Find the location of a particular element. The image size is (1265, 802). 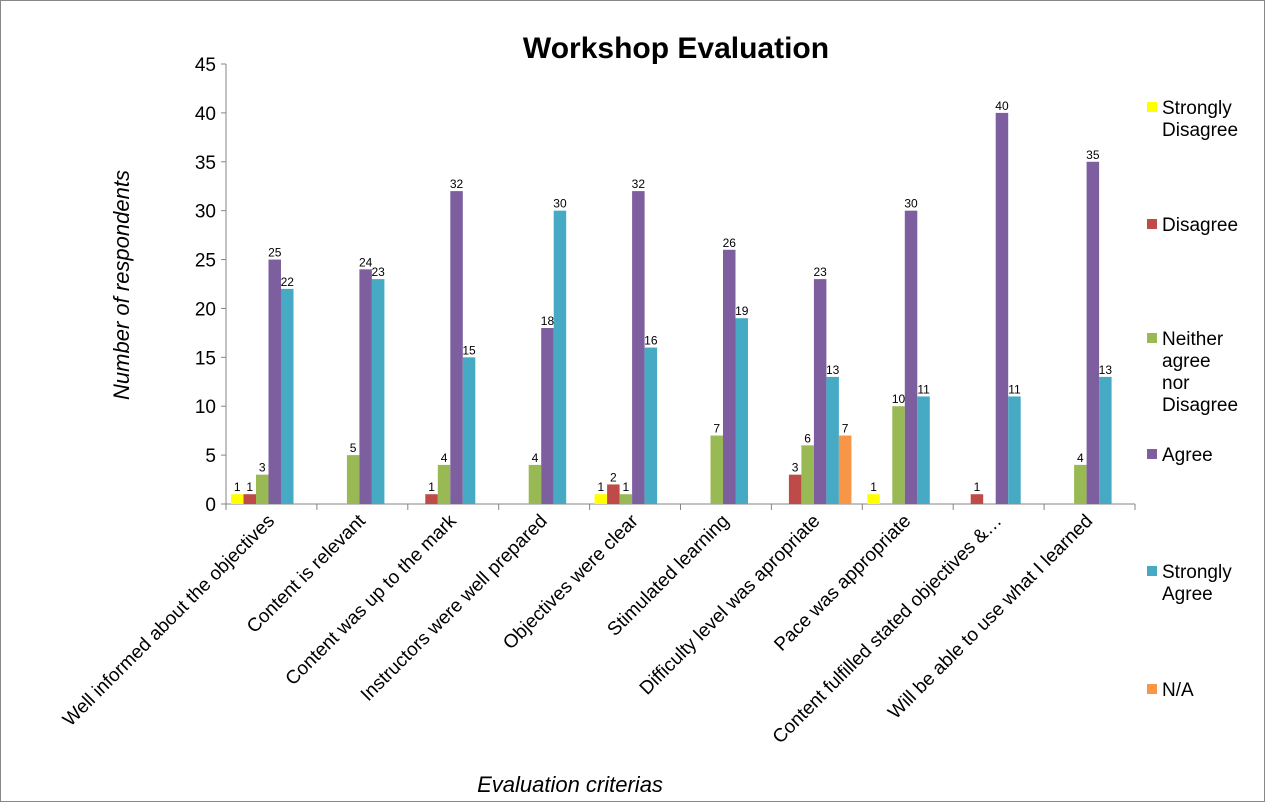

legend-label: nor is located at coordinates (1176, 383).